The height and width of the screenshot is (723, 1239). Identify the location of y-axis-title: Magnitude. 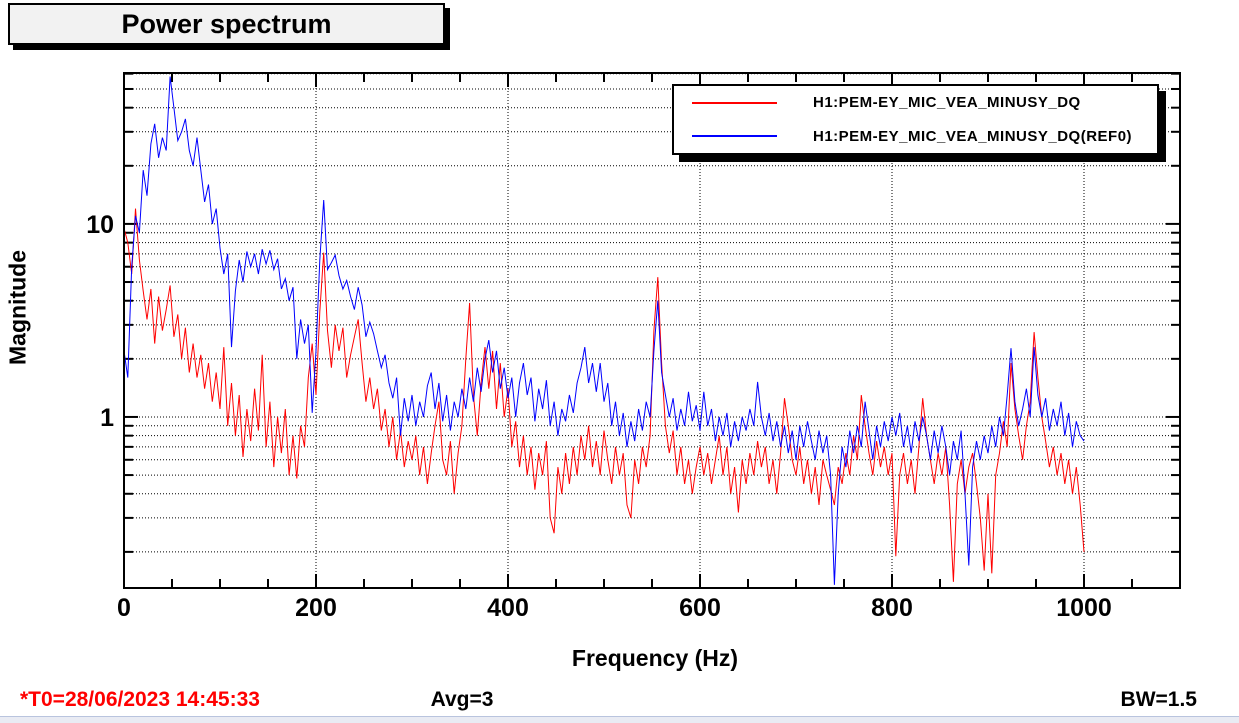
(17, 307).